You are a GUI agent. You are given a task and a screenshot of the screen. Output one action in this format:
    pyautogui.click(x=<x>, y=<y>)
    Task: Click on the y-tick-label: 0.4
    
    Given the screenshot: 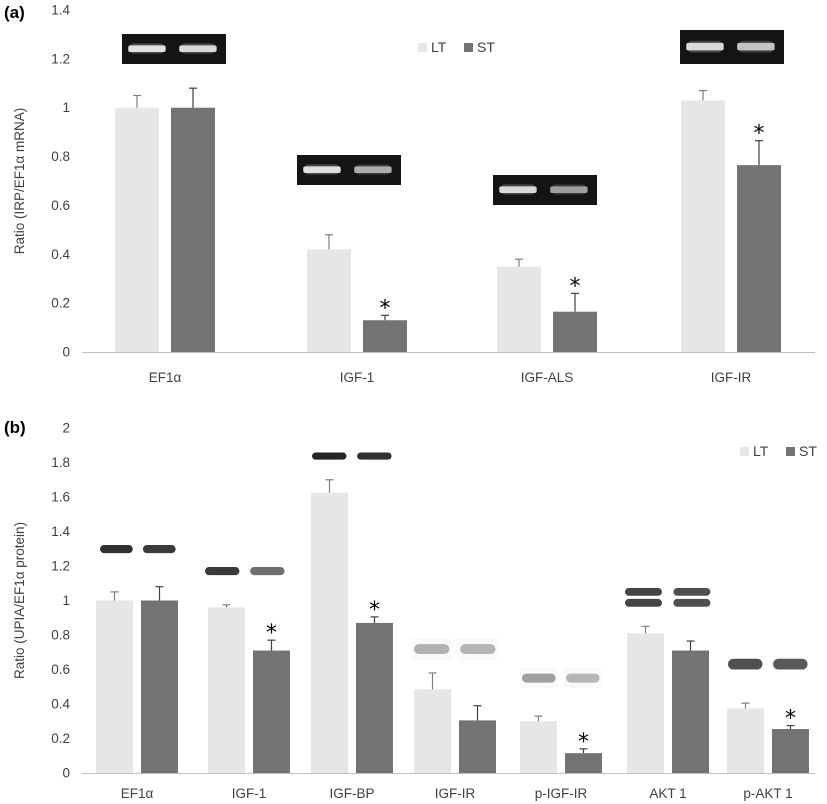 What is the action you would take?
    pyautogui.click(x=60, y=254)
    